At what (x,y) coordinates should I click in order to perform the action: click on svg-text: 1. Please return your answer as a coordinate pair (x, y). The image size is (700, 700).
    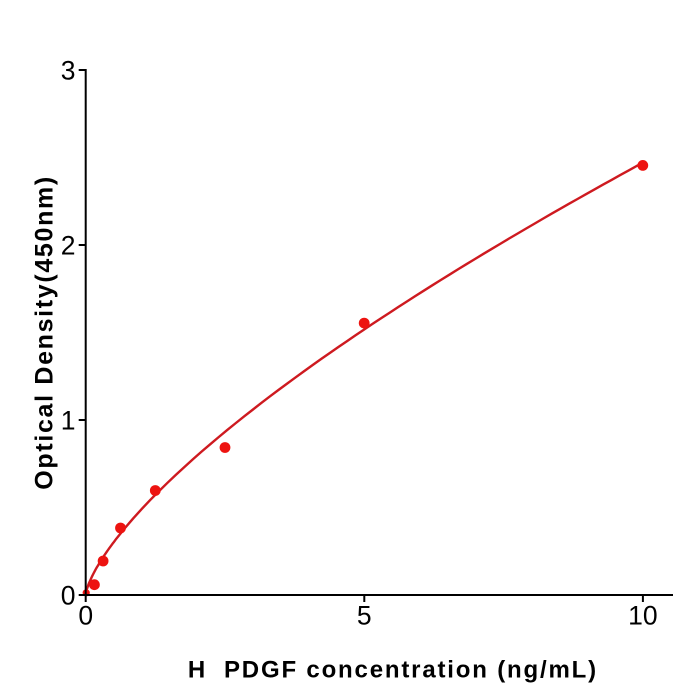
    Looking at the image, I should click on (68, 421).